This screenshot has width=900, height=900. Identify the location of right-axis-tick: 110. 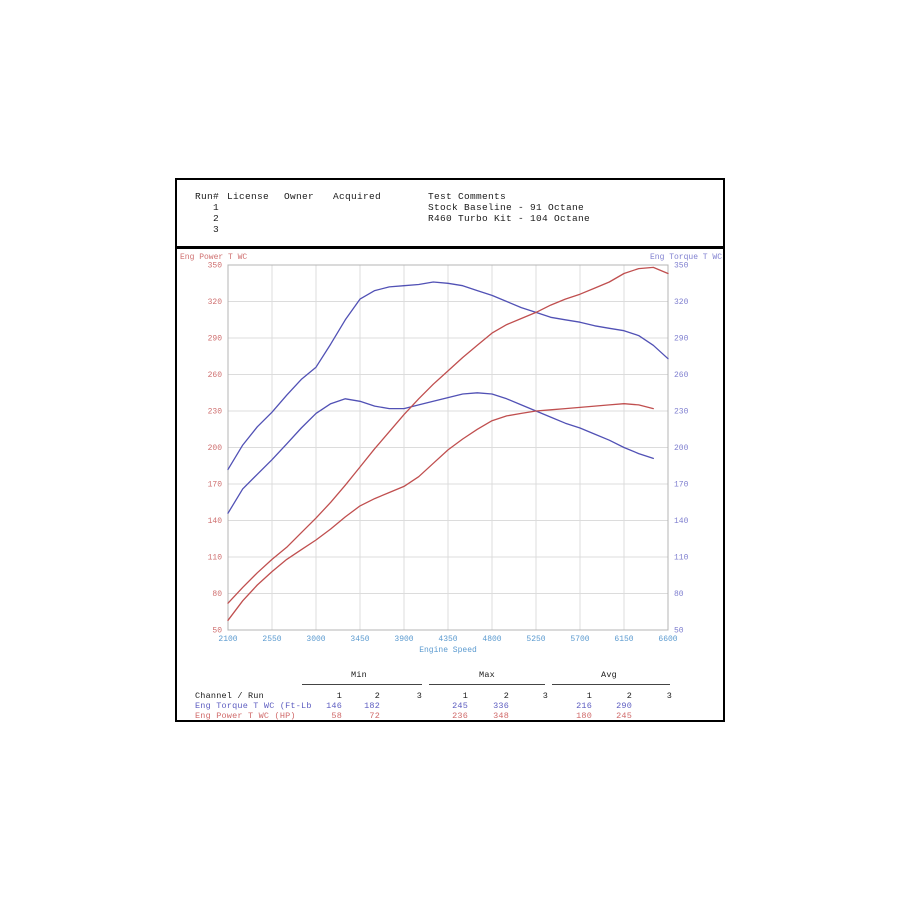
(681, 558).